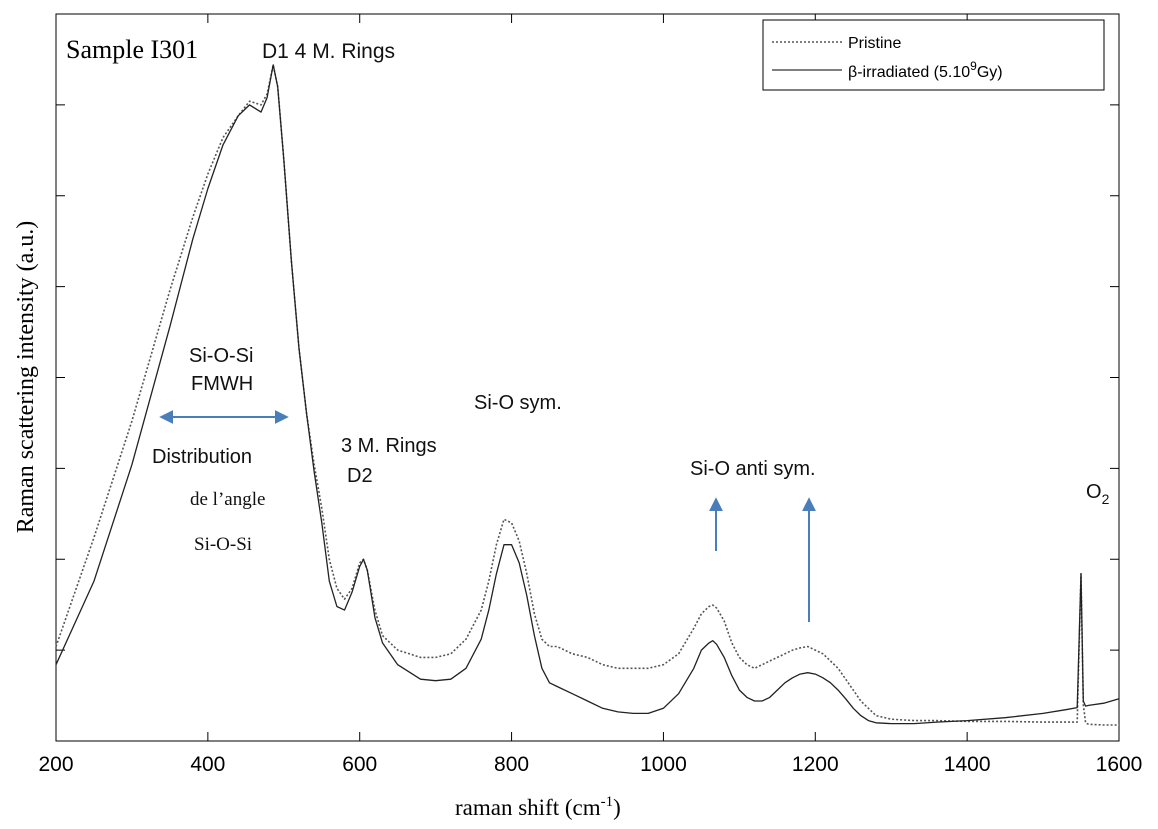 This screenshot has width=1158, height=829. What do you see at coordinates (328, 51) in the screenshot?
I see `annotation-d1: D1 4 M. Rings` at bounding box center [328, 51].